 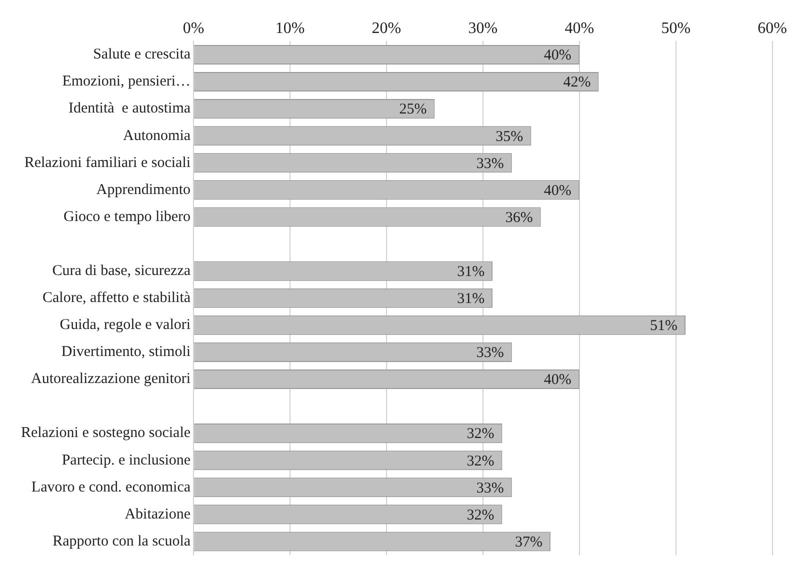 What do you see at coordinates (105, 433) in the screenshot?
I see `y-tick-label: Relazioni e sostegno sociale` at bounding box center [105, 433].